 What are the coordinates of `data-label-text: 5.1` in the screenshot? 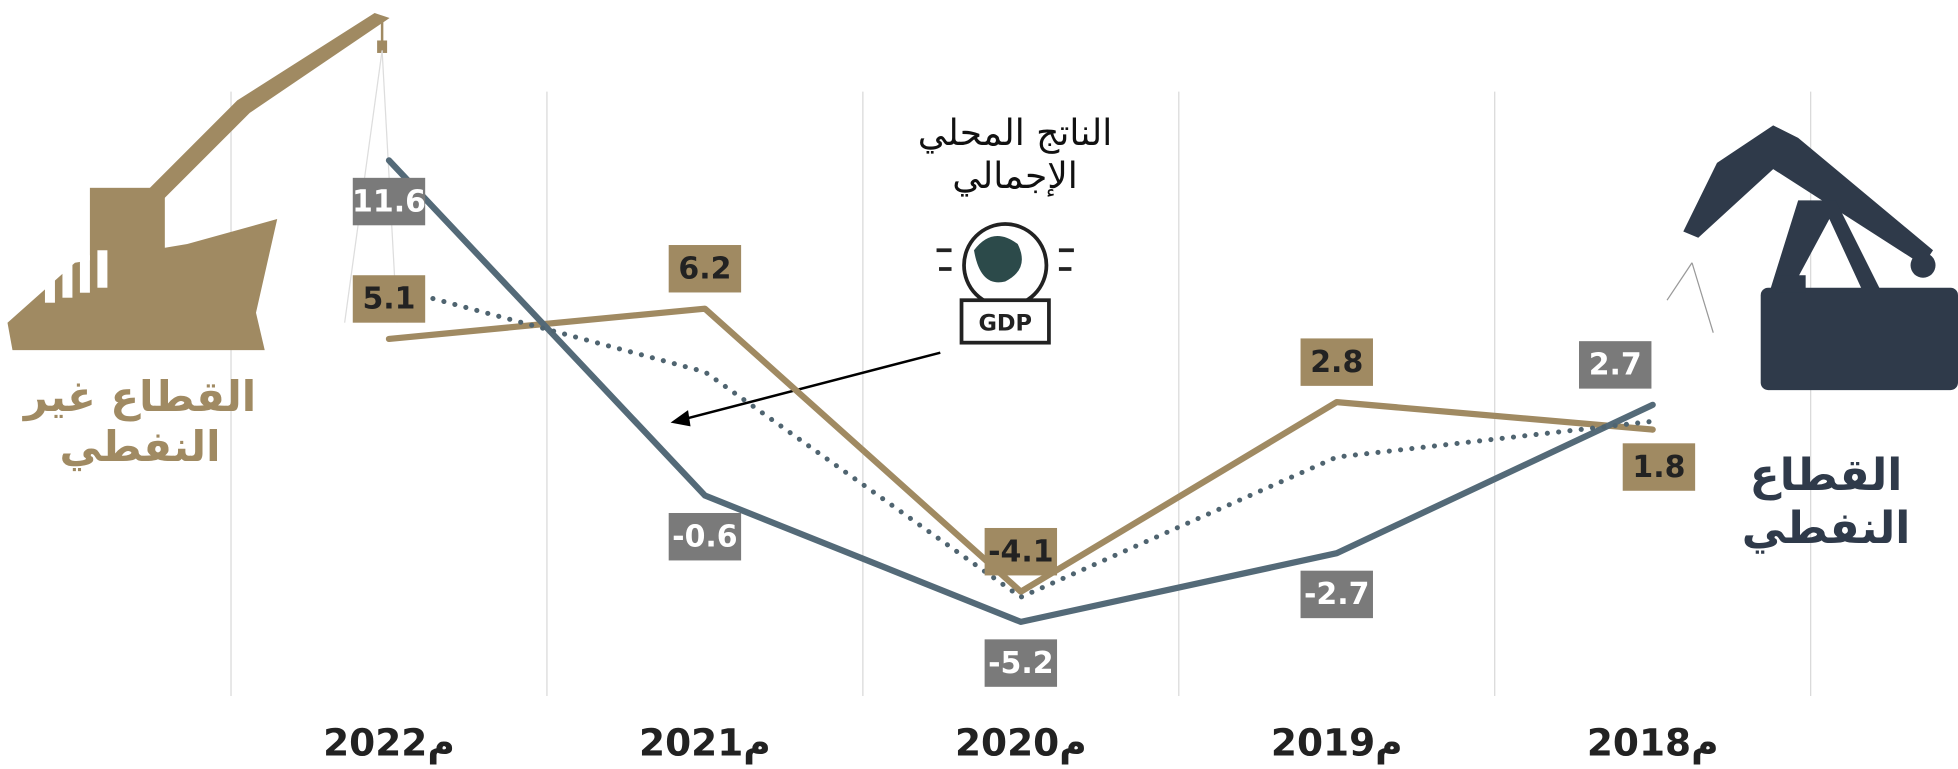 It's located at (388, 299).